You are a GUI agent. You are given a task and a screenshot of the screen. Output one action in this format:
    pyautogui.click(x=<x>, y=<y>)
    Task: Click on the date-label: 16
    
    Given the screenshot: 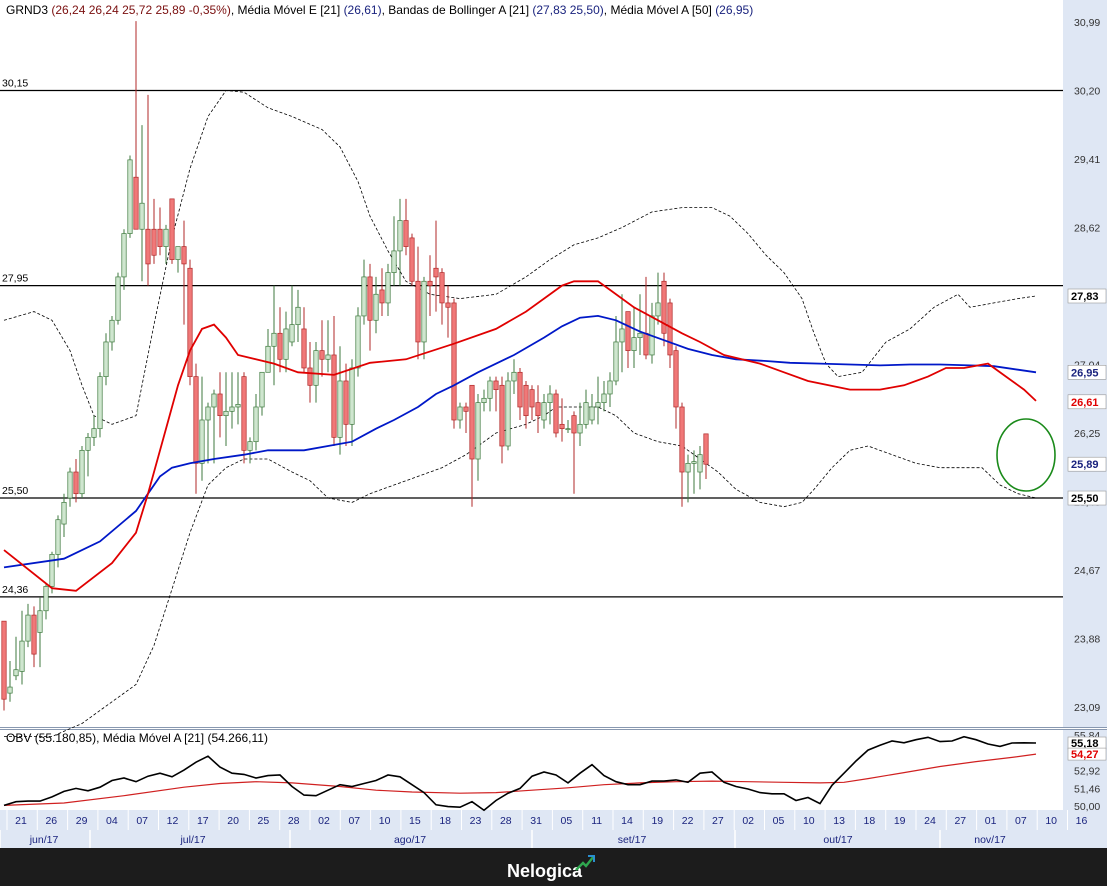 What is the action you would take?
    pyautogui.click(x=1082, y=821)
    